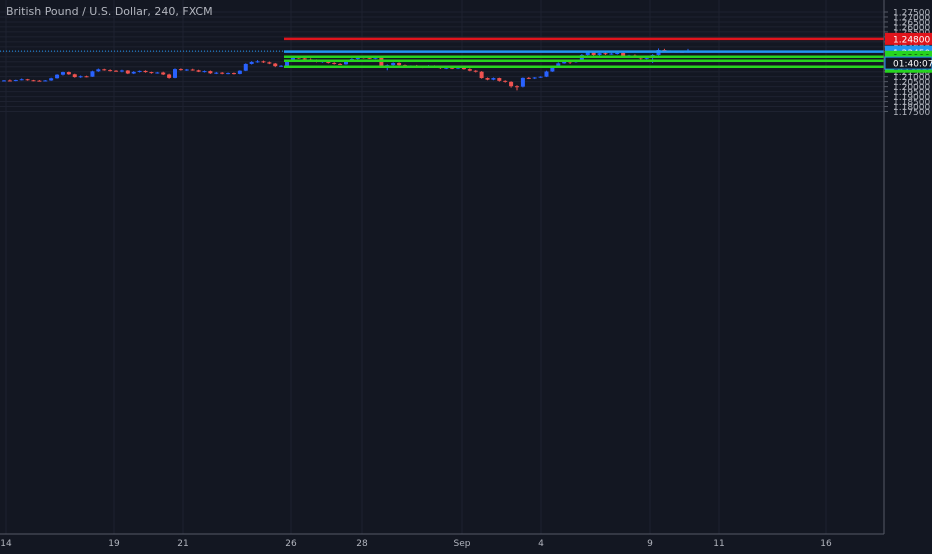 This screenshot has height=554, width=932. I want to click on symbol-title: British Pound / U.S. Dollar, 240, FXCM, so click(109, 11).